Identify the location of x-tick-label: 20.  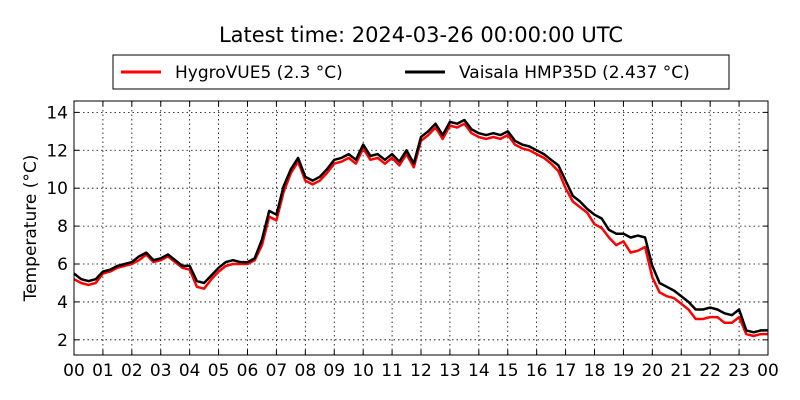
(653, 371).